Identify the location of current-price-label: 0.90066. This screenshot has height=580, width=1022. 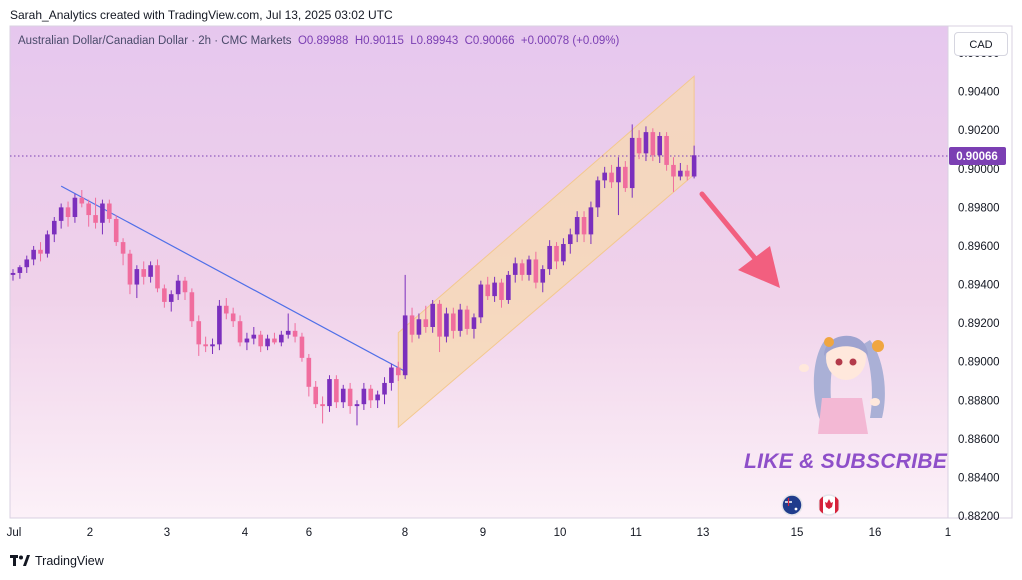
(977, 157).